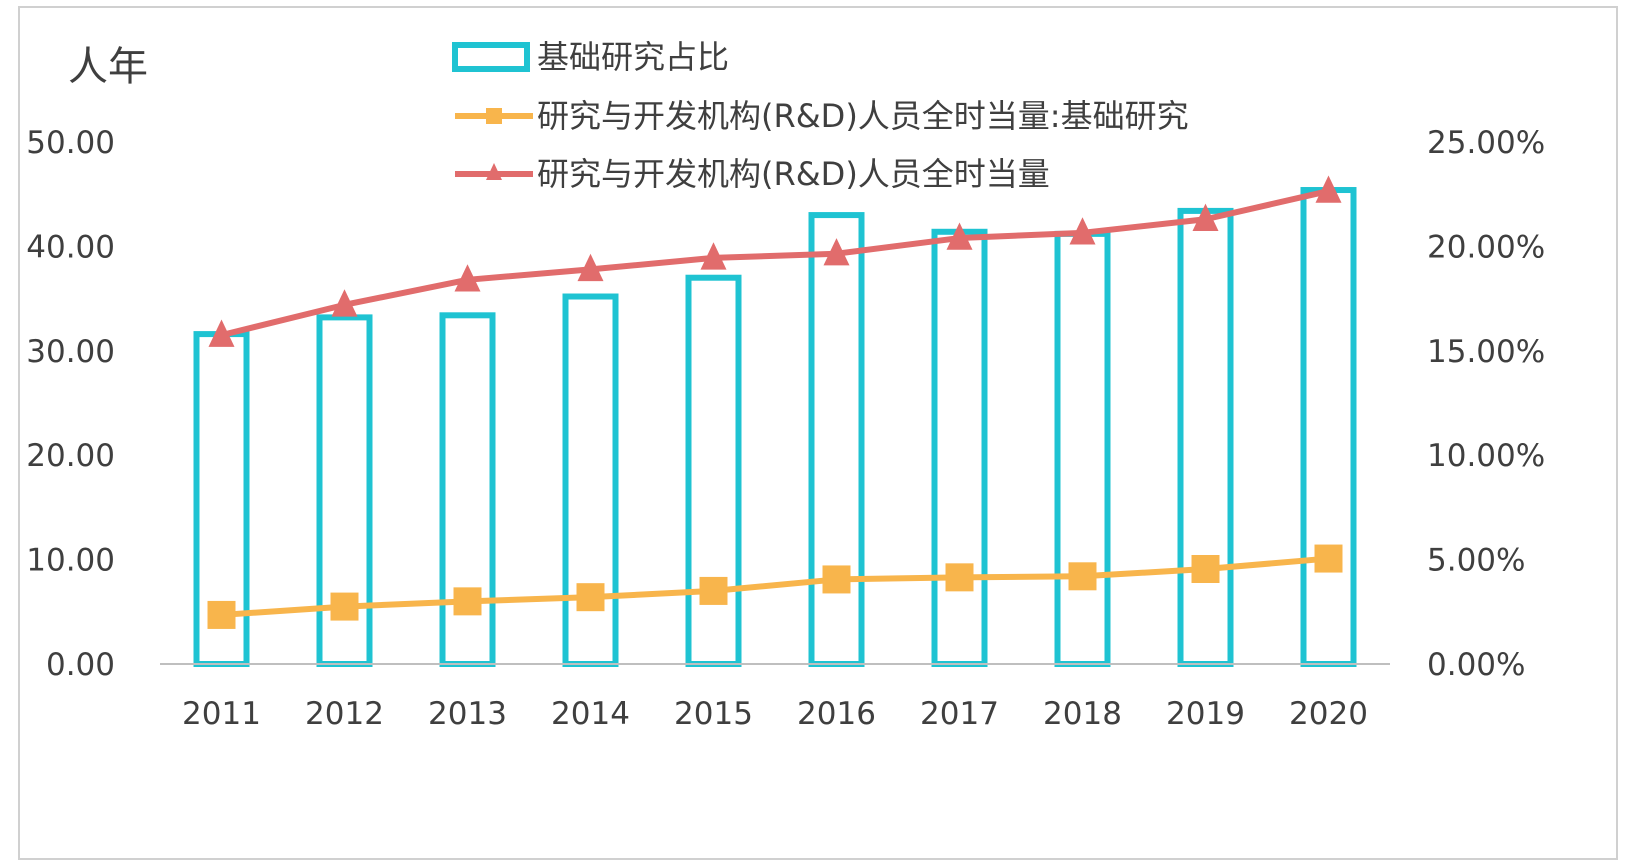  I want to click on x-tick-label: 2013, so click(467, 714).